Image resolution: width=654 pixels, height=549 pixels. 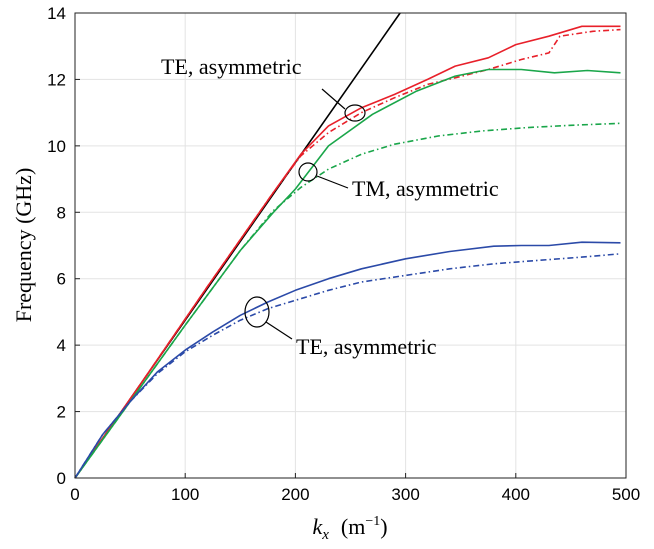 What do you see at coordinates (231, 66) in the screenshot?
I see `annotation-te-asymmetric-upper: TE, asymmetric` at bounding box center [231, 66].